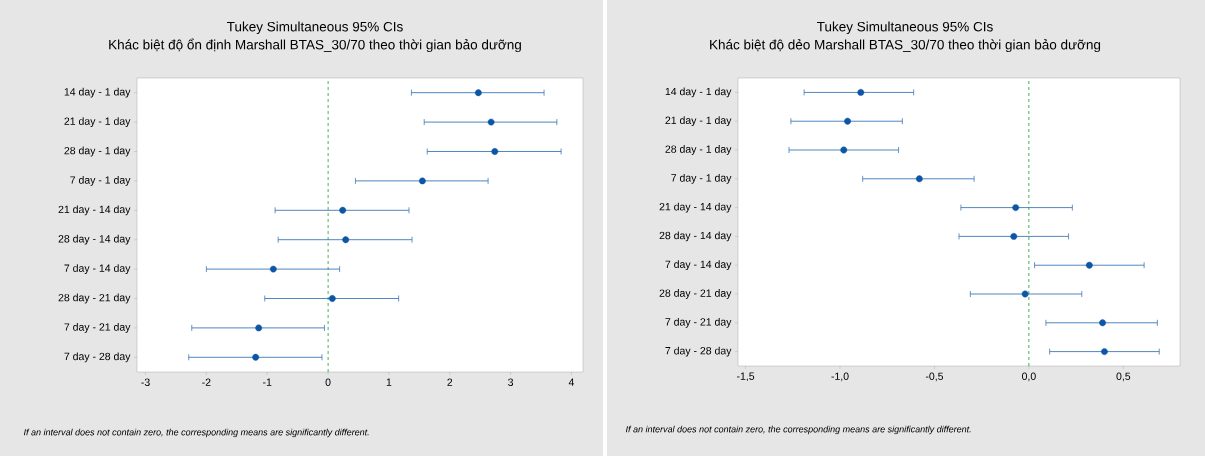 The image size is (1205, 456). I want to click on x-tick-label: -3, so click(145, 382).